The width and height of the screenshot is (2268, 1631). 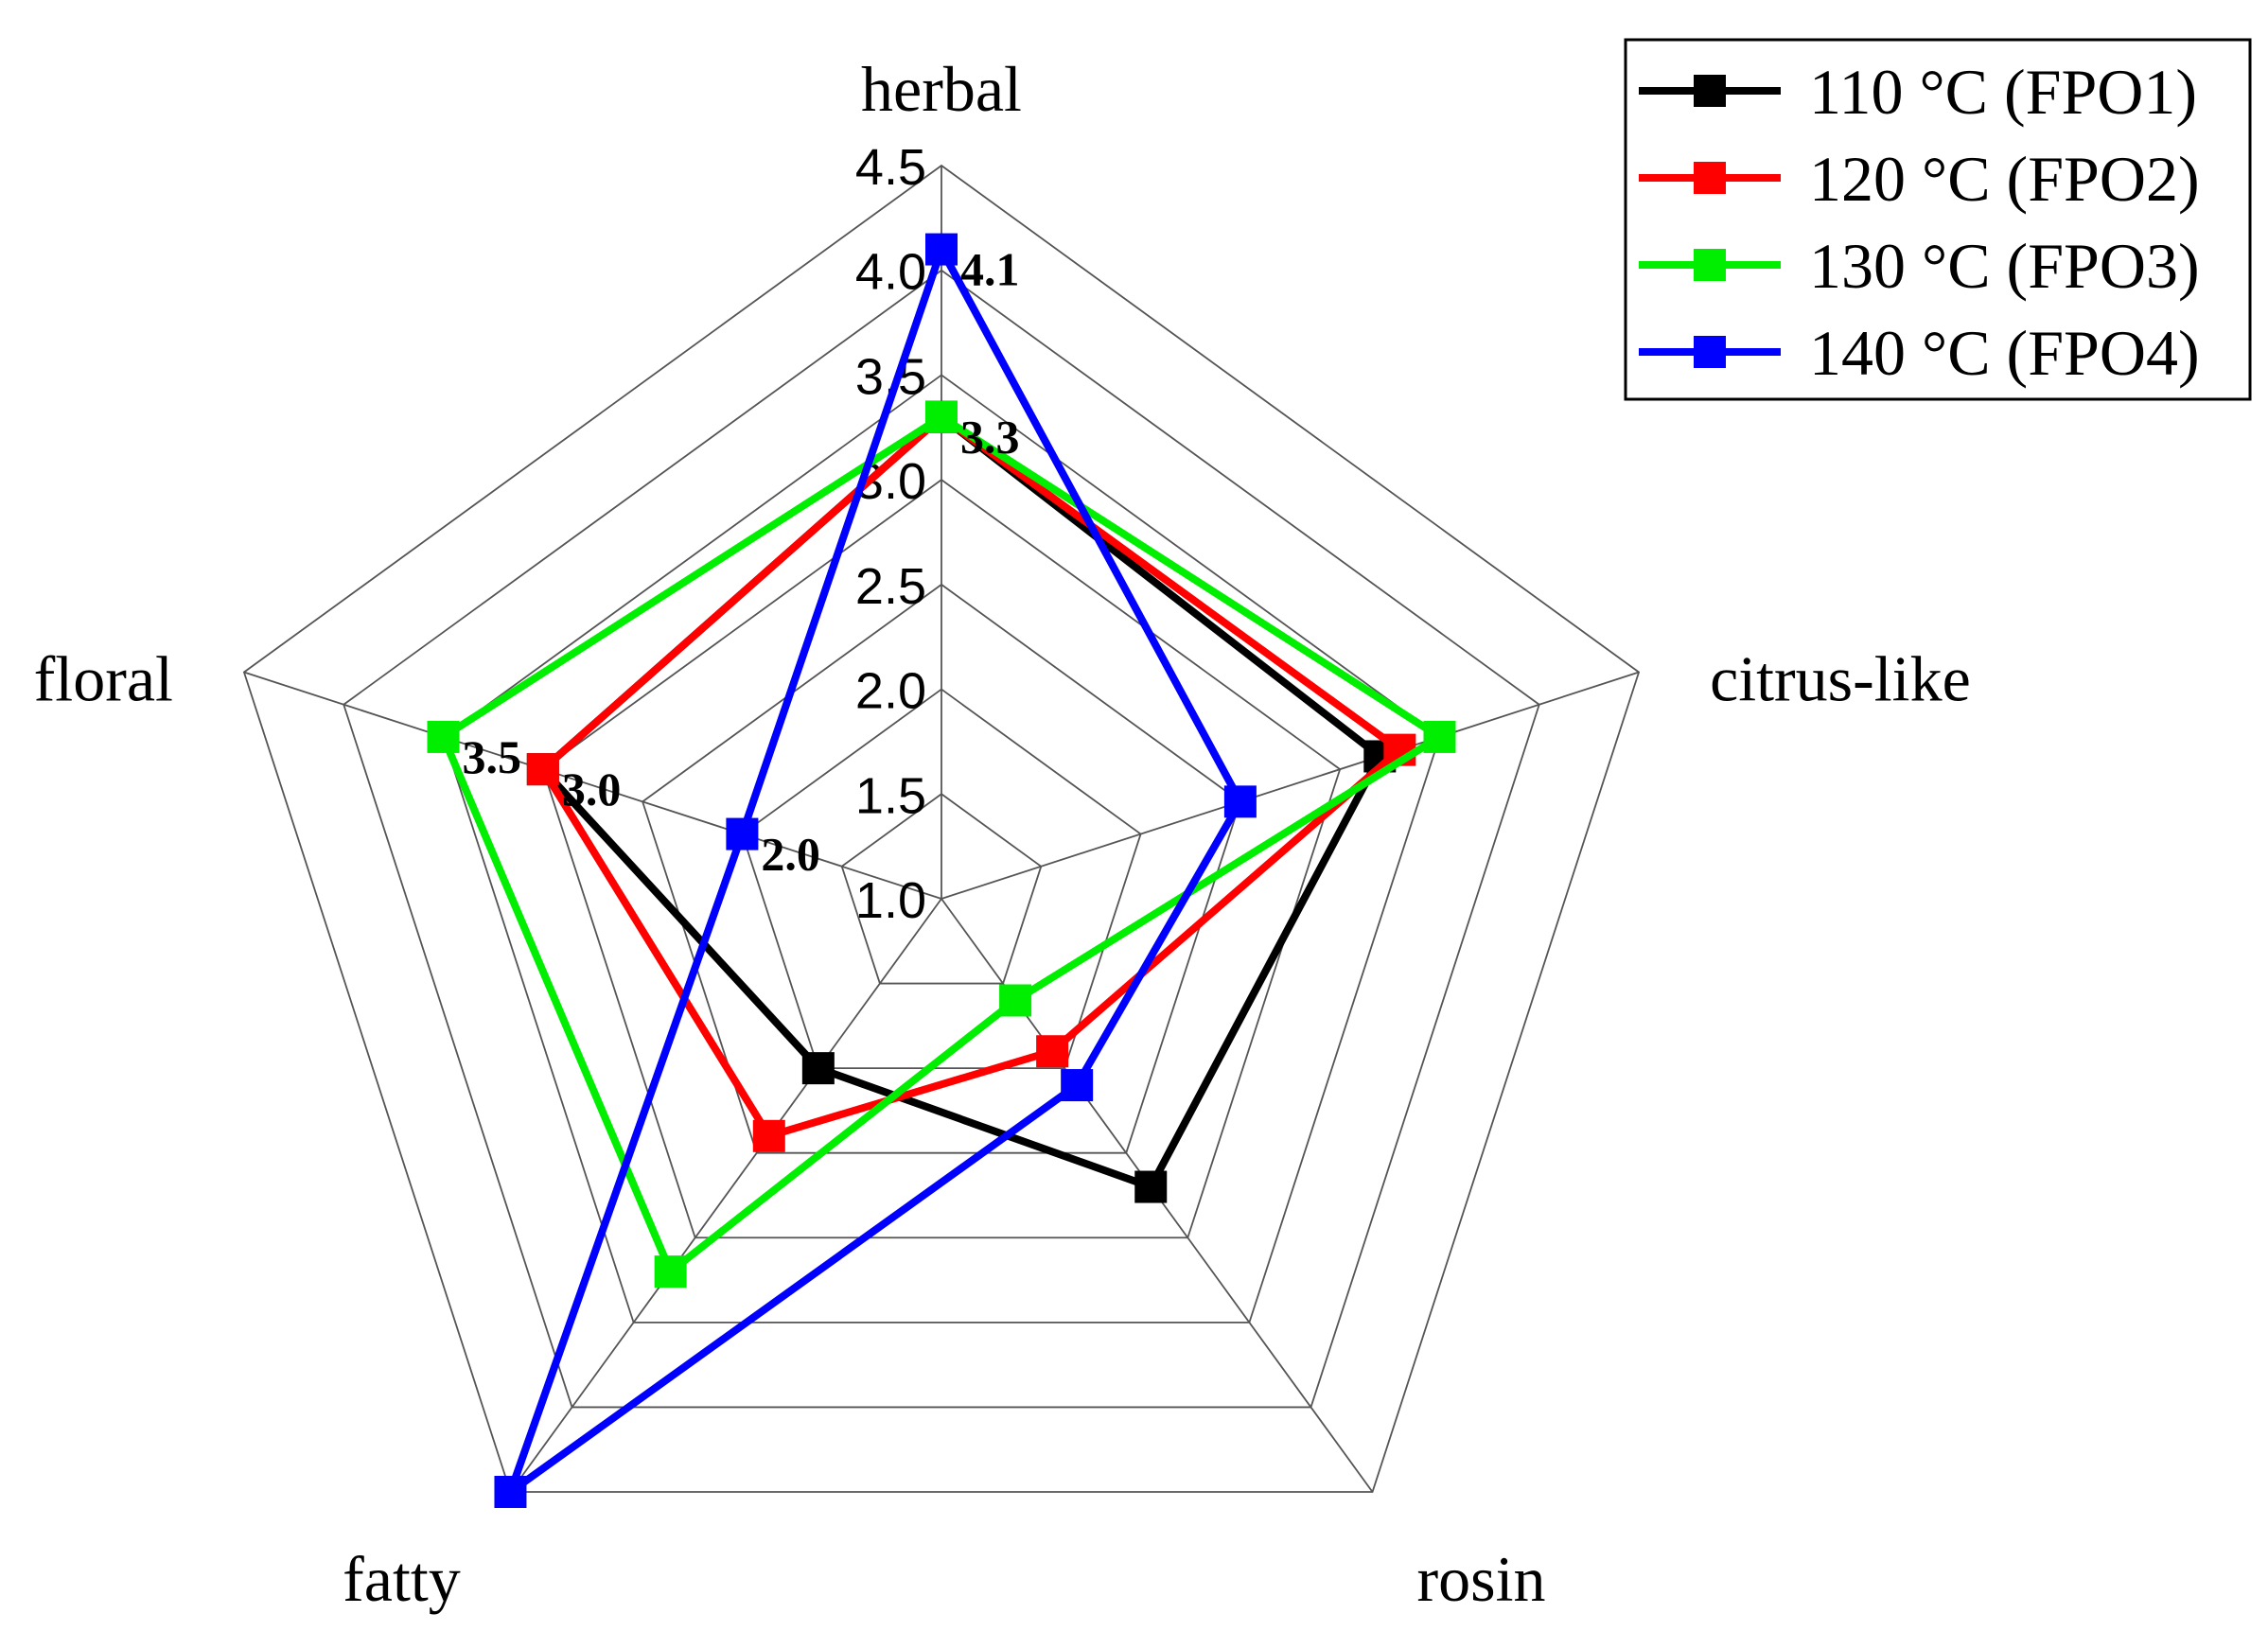 I want to click on data-point-3-citrus-like, so click(x=1240, y=801).